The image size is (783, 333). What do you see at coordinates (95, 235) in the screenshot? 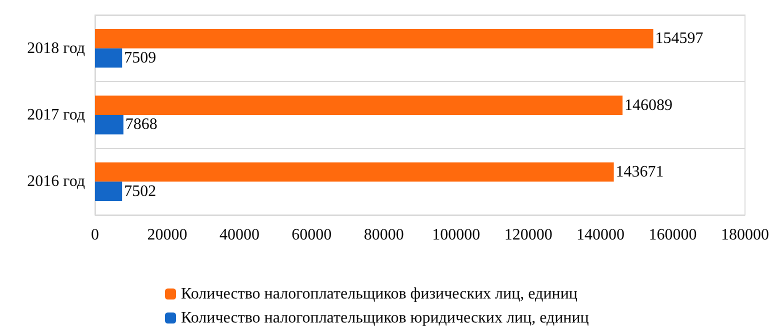
I see `x-tick-label: 0` at bounding box center [95, 235].